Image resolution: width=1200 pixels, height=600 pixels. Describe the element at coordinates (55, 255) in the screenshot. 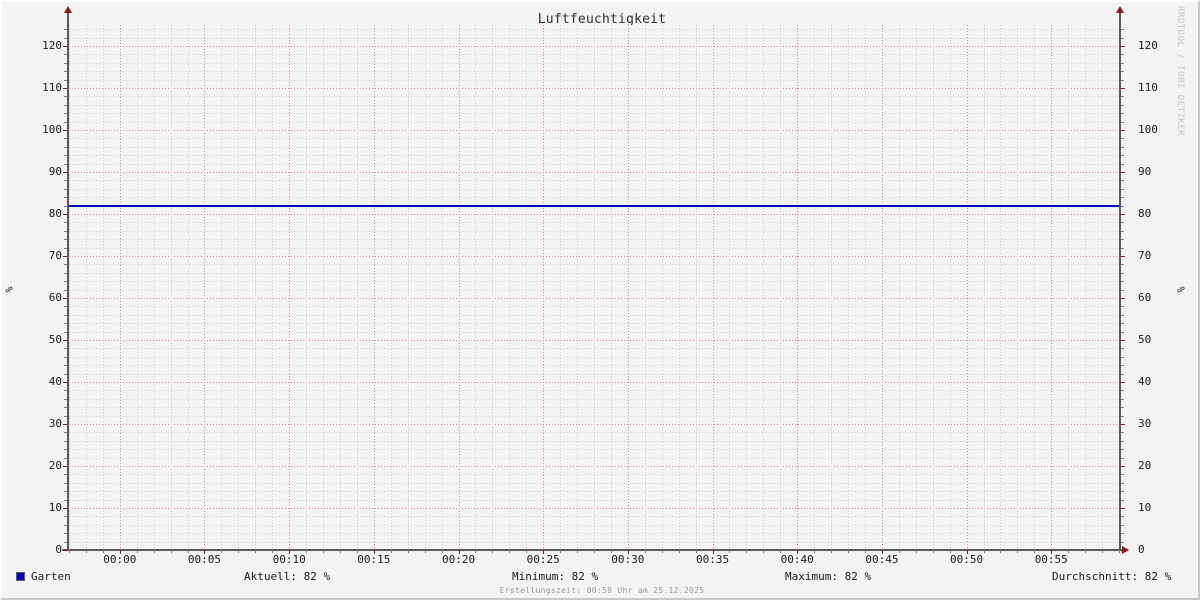

I see `y-axis-label-left: 70` at that location.